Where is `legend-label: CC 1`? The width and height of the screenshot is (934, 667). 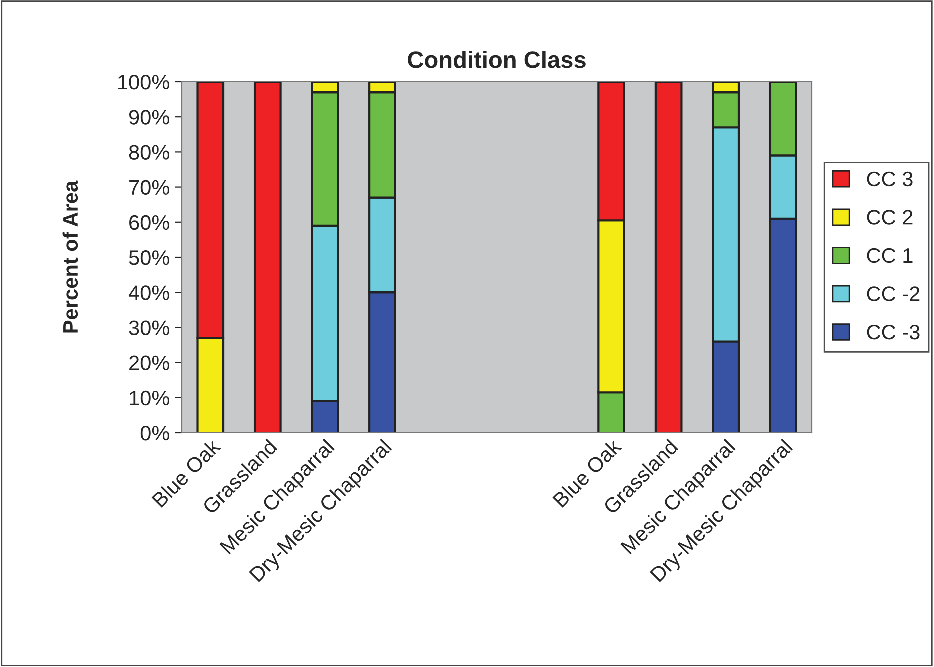
legend-label: CC 1 is located at coordinates (890, 256).